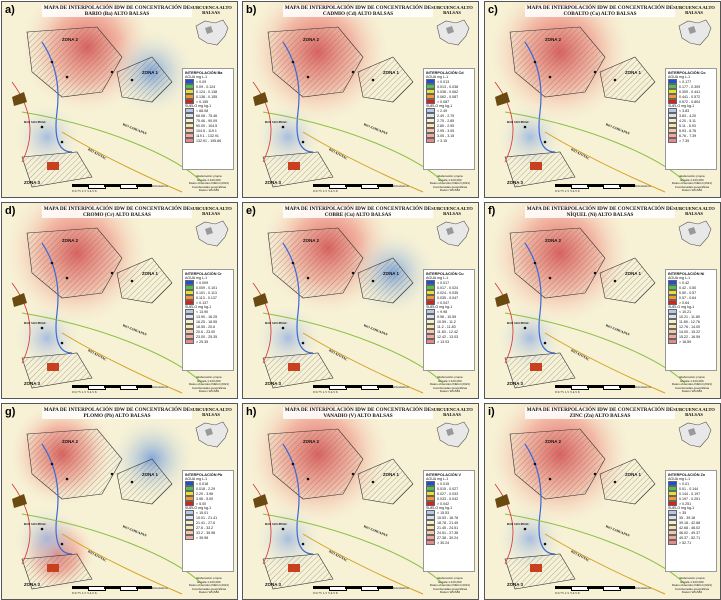  I want to click on legend-item: 10.59 - 11.2, so click(449, 322).